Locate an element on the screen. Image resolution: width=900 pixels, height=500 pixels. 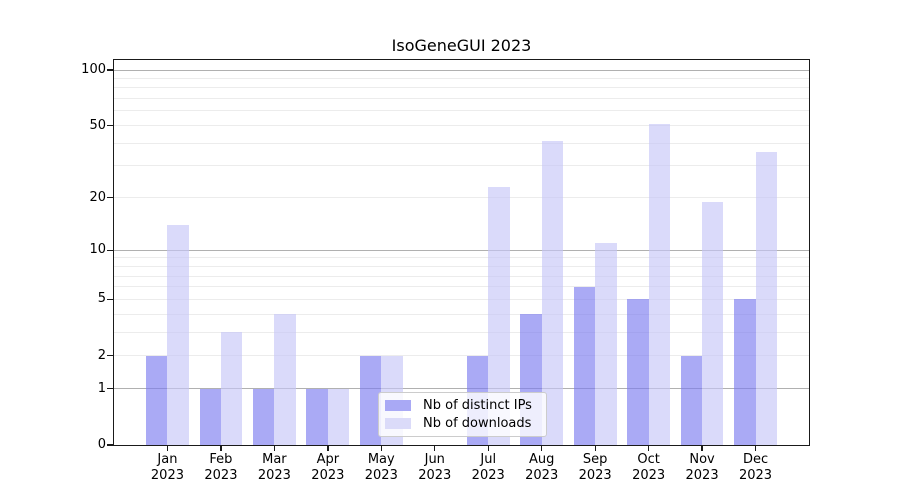
x-tick-label: Feb 2023 is located at coordinates (221, 468).